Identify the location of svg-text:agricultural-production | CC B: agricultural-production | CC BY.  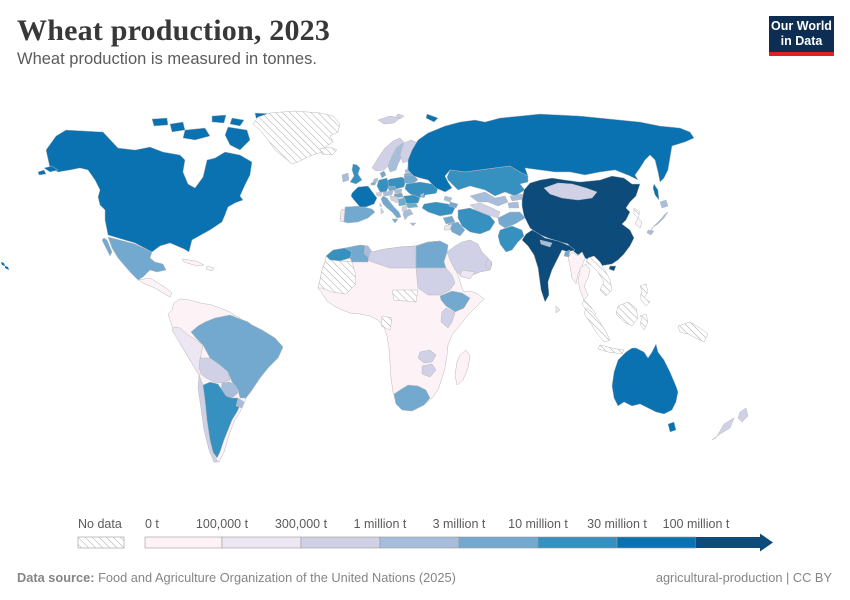
(744, 577).